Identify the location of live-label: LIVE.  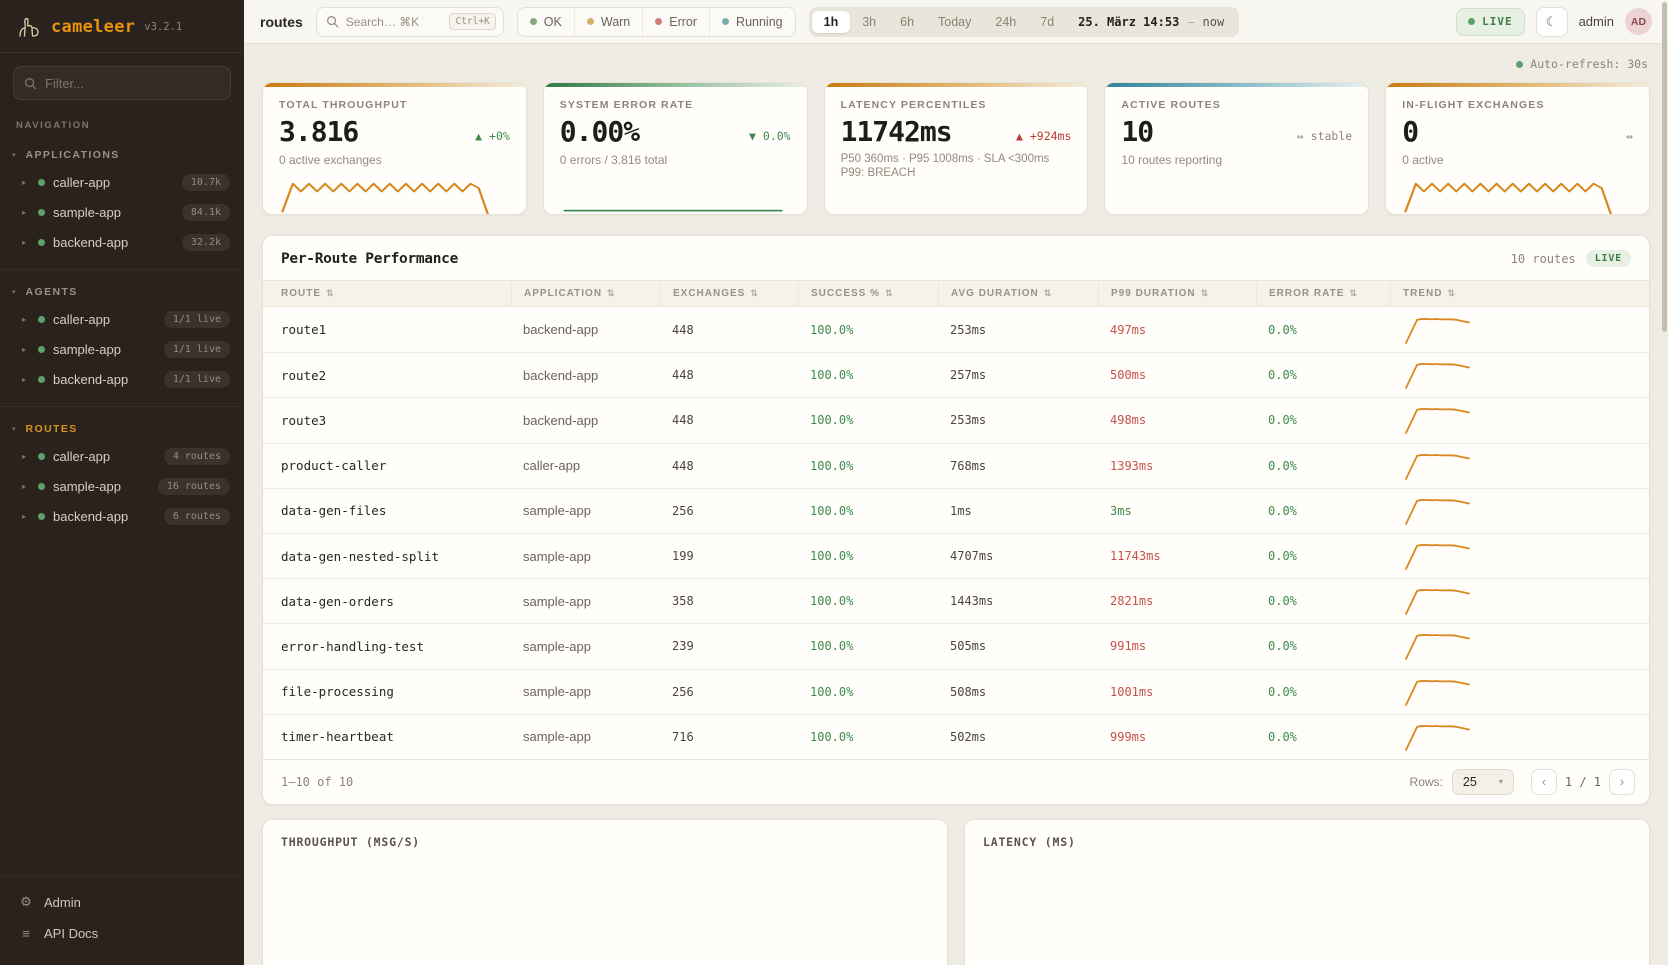
(1497, 21).